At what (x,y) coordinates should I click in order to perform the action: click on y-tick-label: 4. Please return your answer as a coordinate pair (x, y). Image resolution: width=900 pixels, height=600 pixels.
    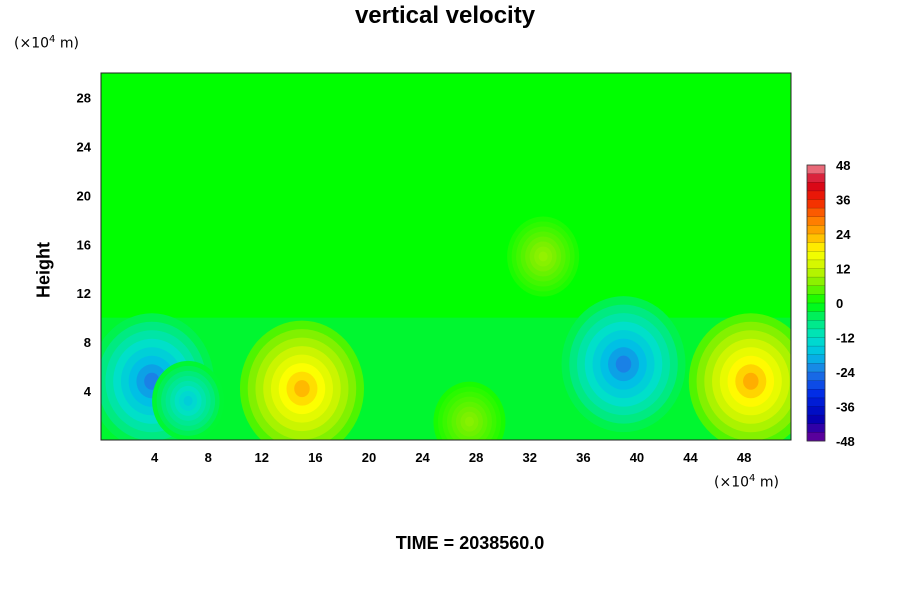
    Looking at the image, I should click on (88, 391).